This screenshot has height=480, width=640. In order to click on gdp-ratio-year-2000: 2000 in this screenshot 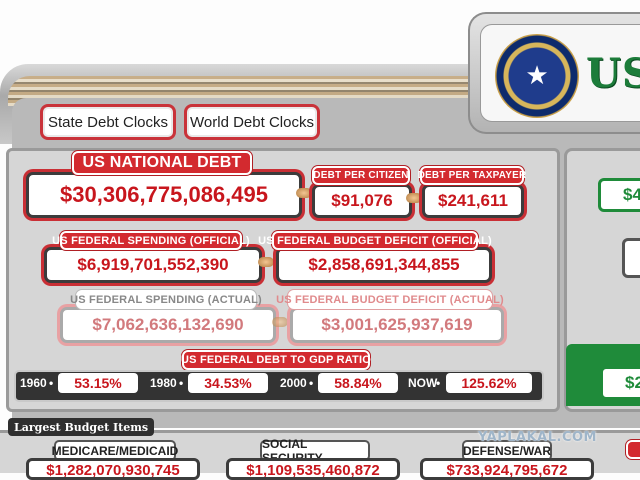, I will do `click(293, 383)`.